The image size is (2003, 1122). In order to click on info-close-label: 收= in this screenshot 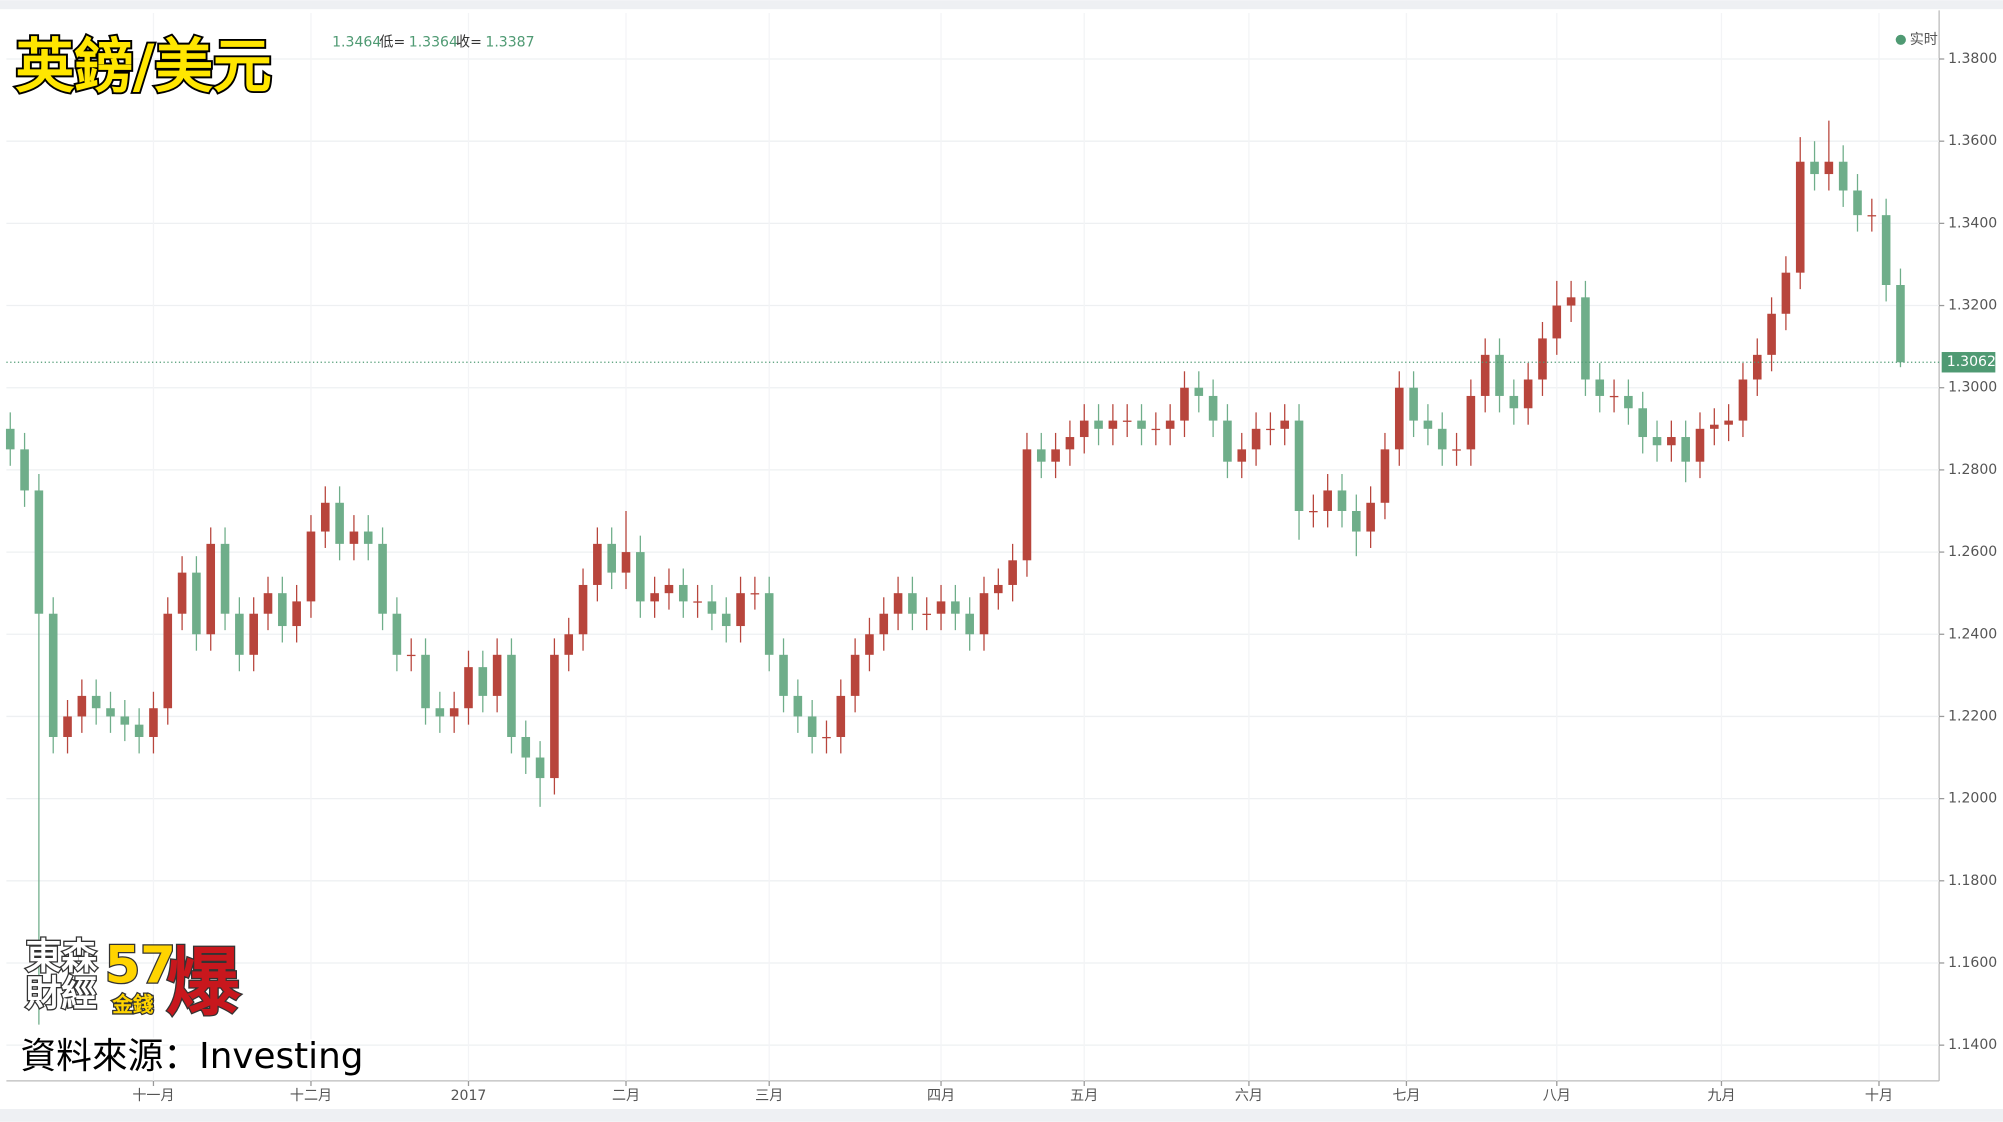, I will do `click(469, 42)`.